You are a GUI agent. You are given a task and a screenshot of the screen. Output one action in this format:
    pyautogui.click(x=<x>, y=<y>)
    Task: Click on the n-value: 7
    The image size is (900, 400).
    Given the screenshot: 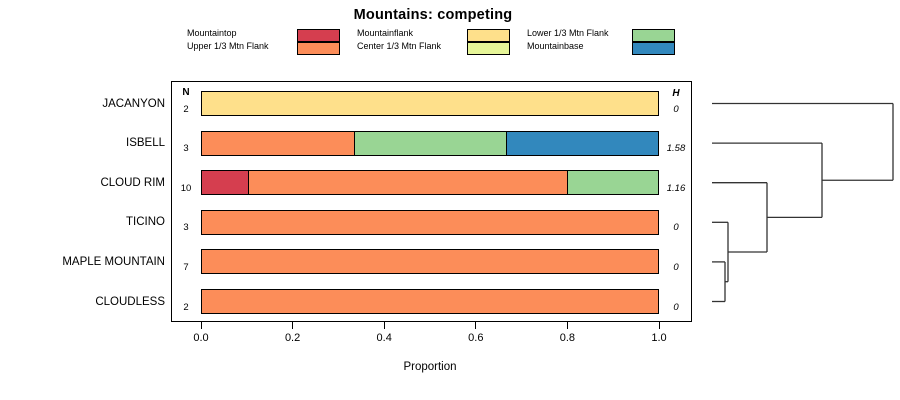 What is the action you would take?
    pyautogui.click(x=186, y=267)
    